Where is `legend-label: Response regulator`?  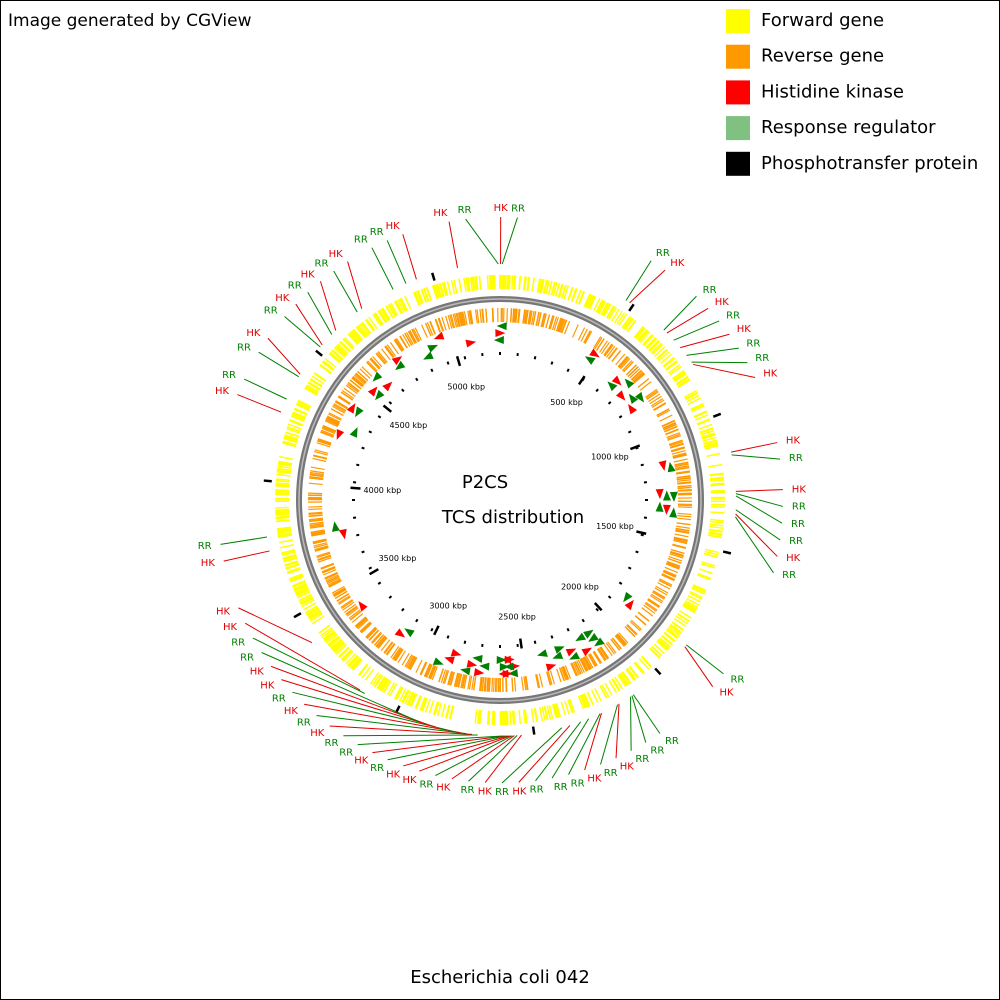 legend-label: Response regulator is located at coordinates (848, 127).